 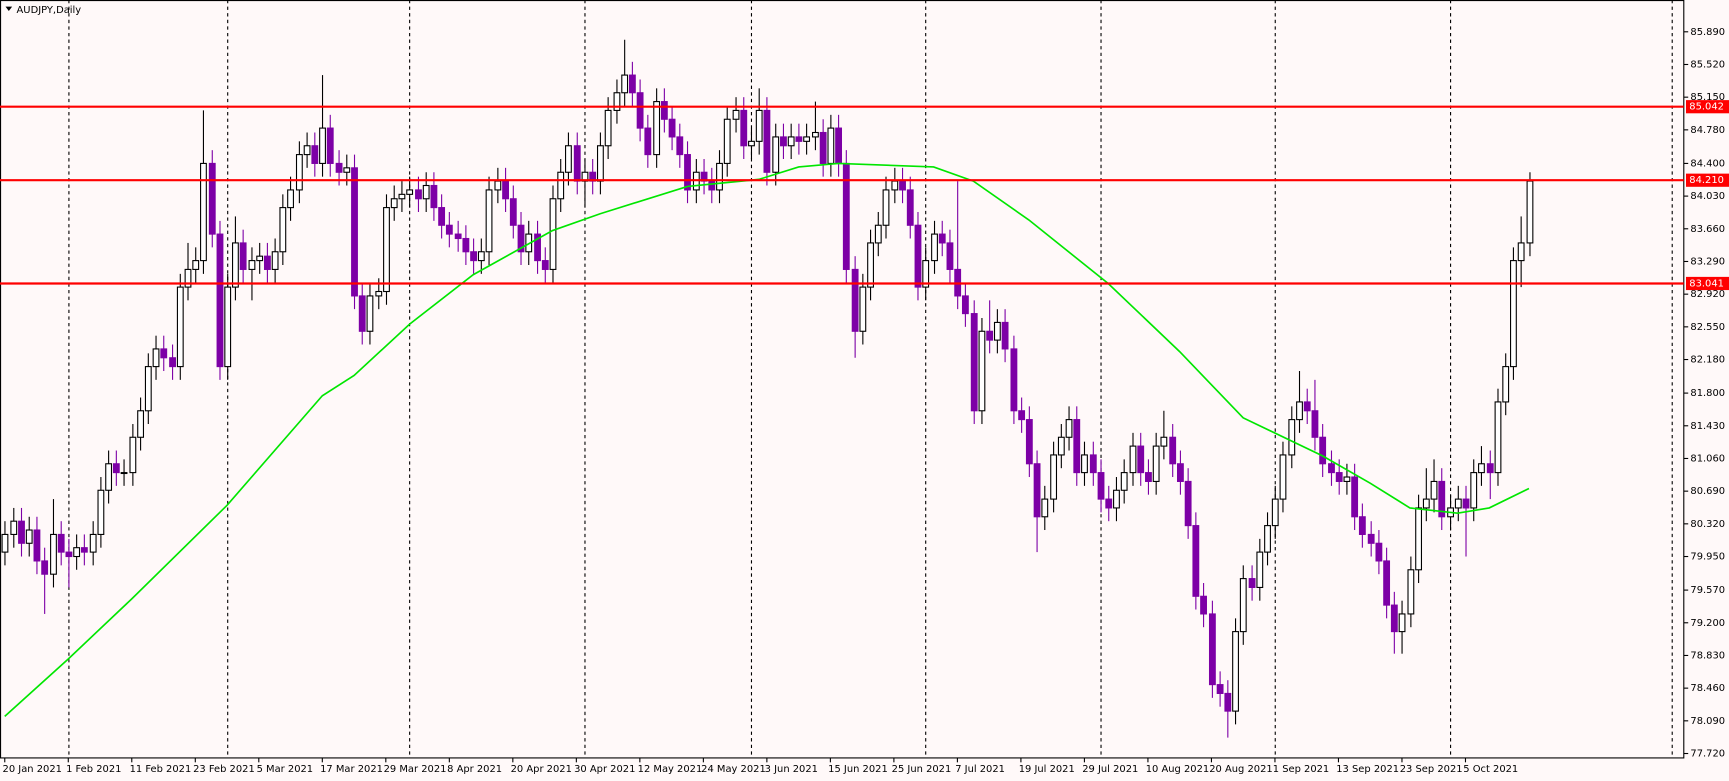 I want to click on x-tick-label: 20 Aug 2021, so click(x=1240, y=769).